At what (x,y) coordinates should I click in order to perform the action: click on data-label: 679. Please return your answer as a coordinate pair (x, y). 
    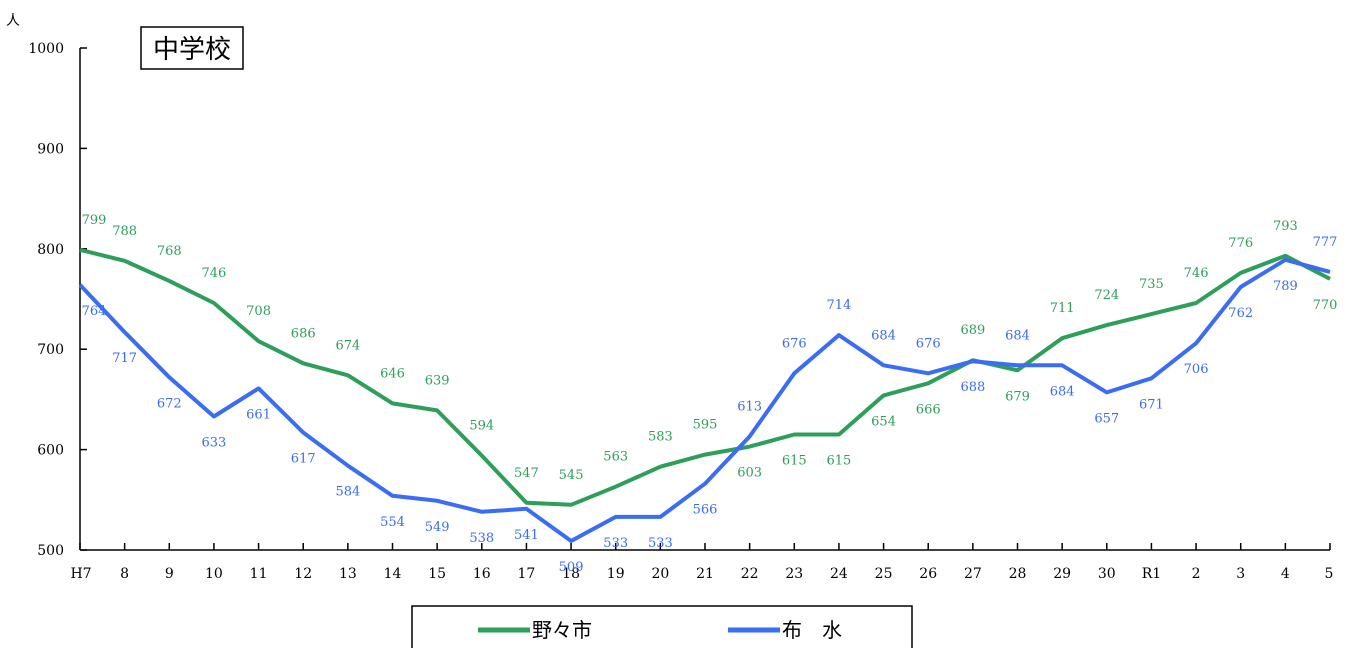
    Looking at the image, I should click on (1017, 396).